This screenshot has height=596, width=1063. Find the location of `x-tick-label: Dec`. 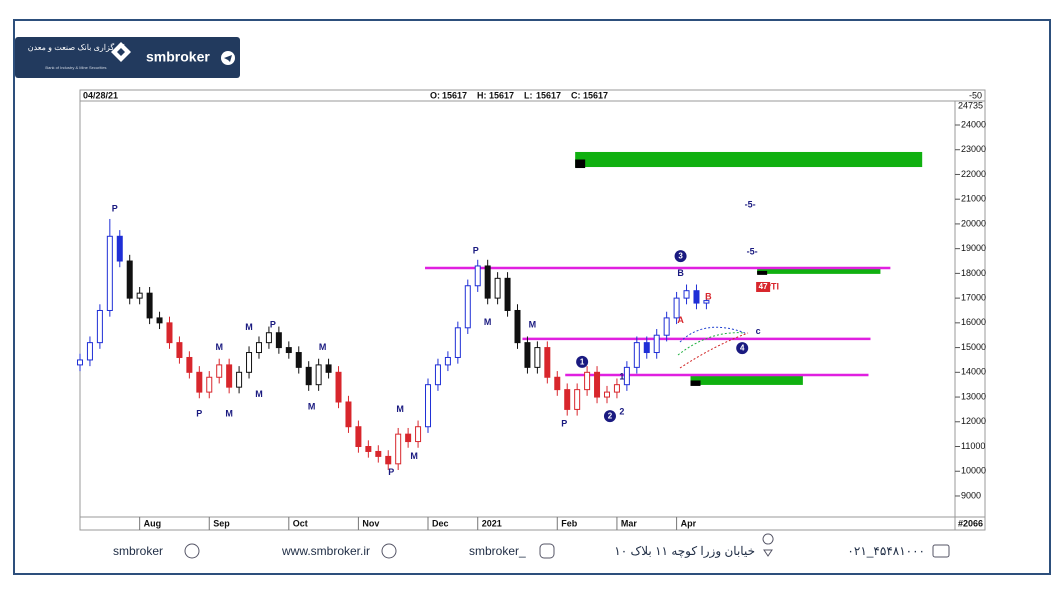

x-tick-label: Dec is located at coordinates (440, 523).